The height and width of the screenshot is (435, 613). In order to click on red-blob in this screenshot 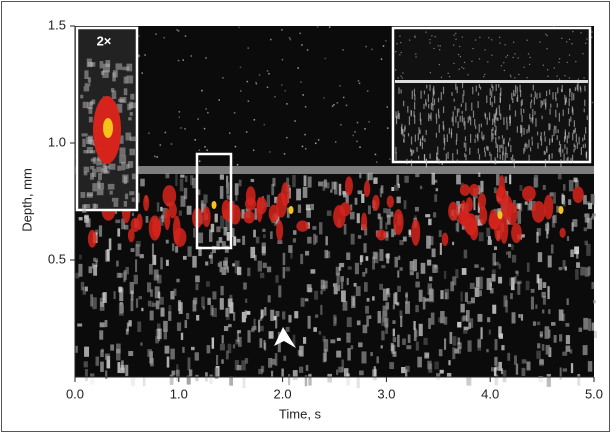, I will do `click(445, 239)`.